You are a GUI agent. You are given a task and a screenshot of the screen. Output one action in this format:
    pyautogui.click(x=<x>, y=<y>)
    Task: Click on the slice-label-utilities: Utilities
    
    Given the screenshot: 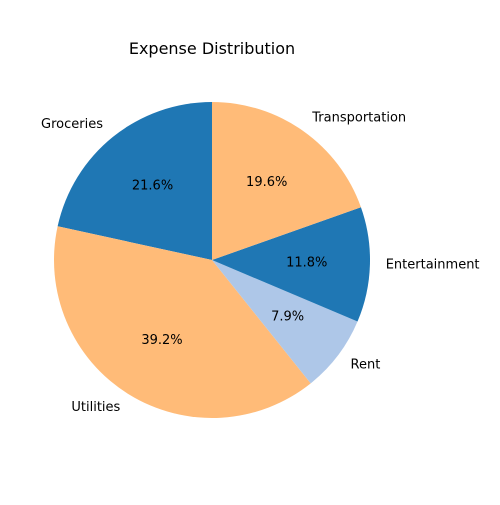 What is the action you would take?
    pyautogui.click(x=95, y=407)
    